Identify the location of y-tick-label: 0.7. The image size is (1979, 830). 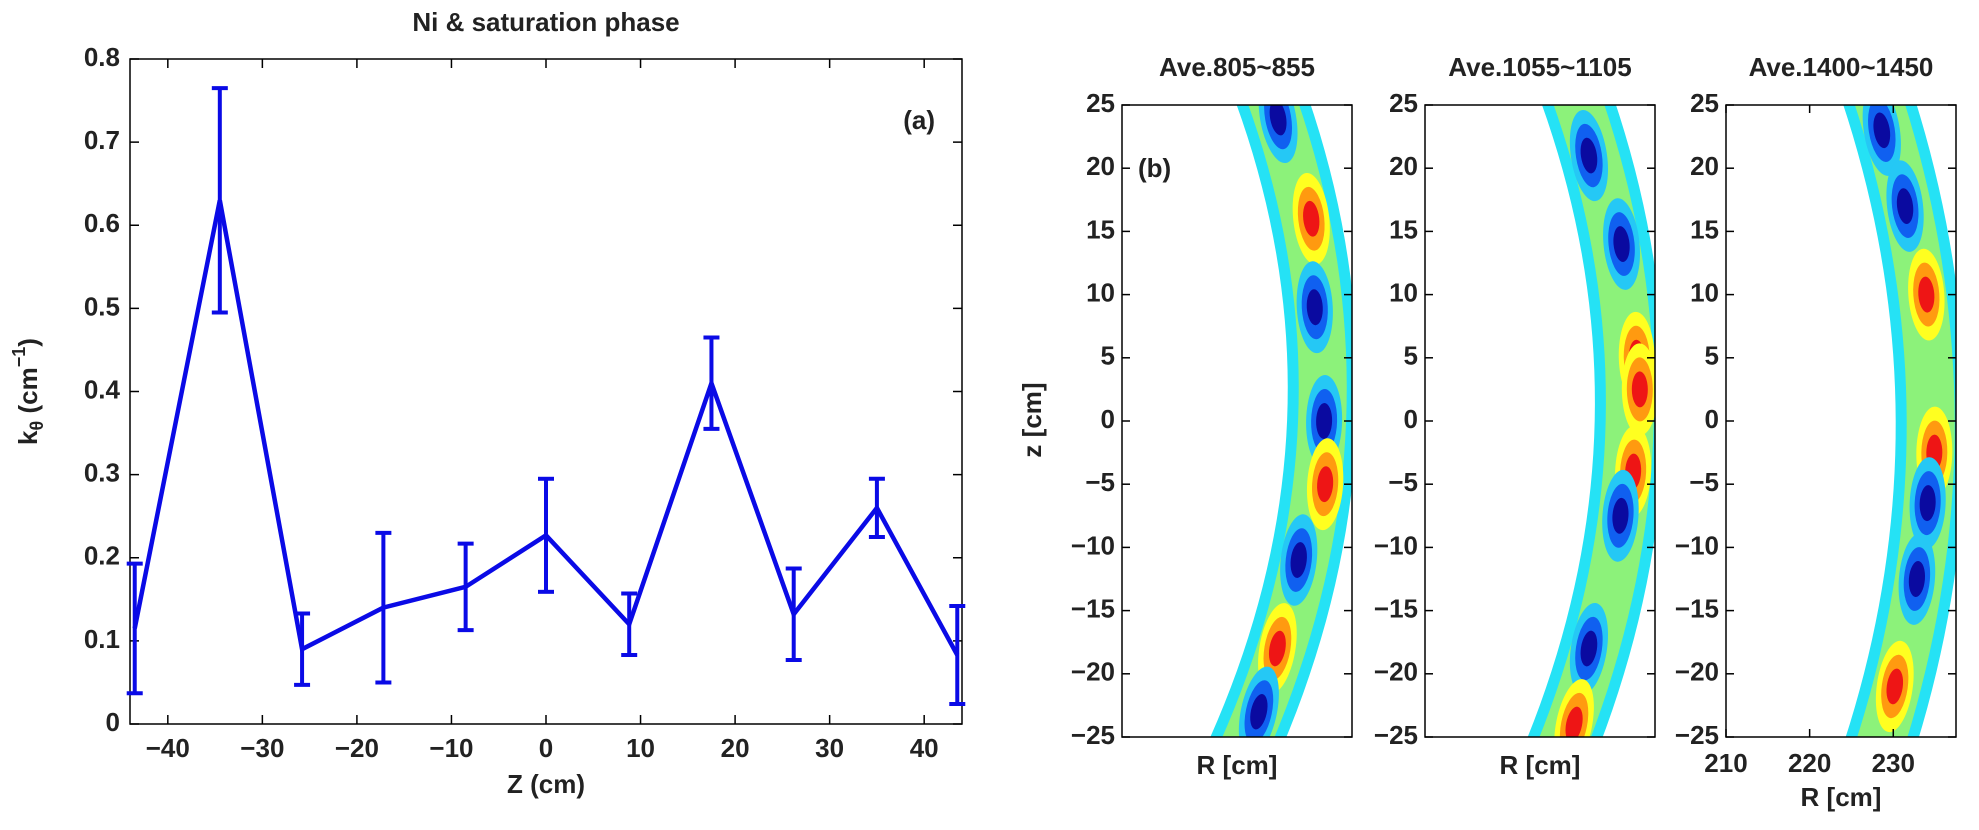
(102, 140).